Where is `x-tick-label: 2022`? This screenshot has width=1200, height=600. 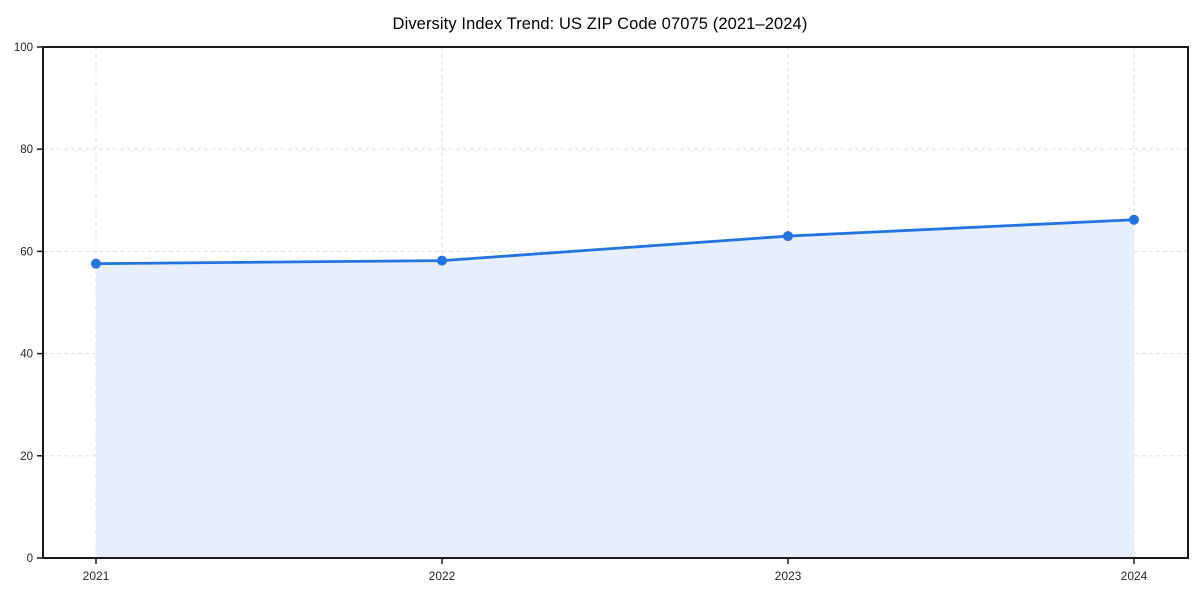 x-tick-label: 2022 is located at coordinates (442, 576).